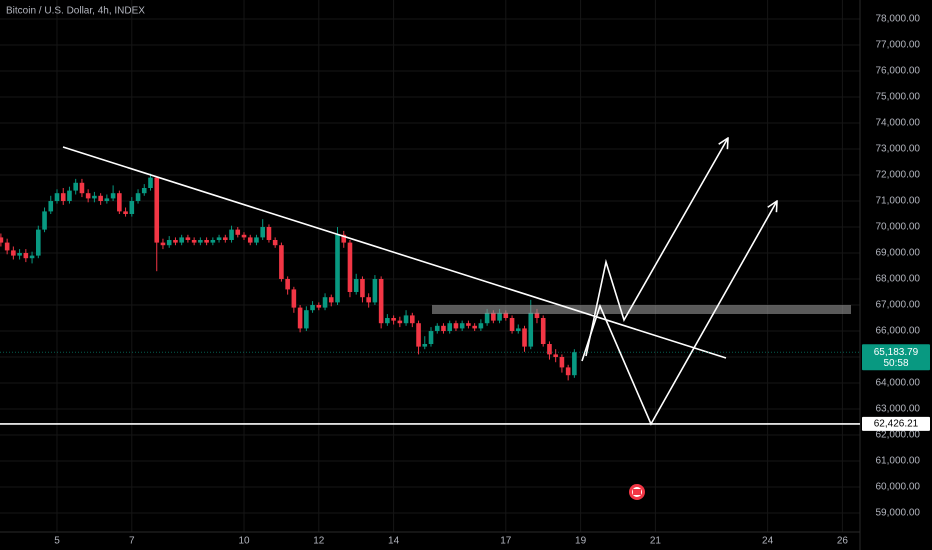 The image size is (932, 550). What do you see at coordinates (898, 279) in the screenshot?
I see `y-tick-label: 68,000.00` at bounding box center [898, 279].